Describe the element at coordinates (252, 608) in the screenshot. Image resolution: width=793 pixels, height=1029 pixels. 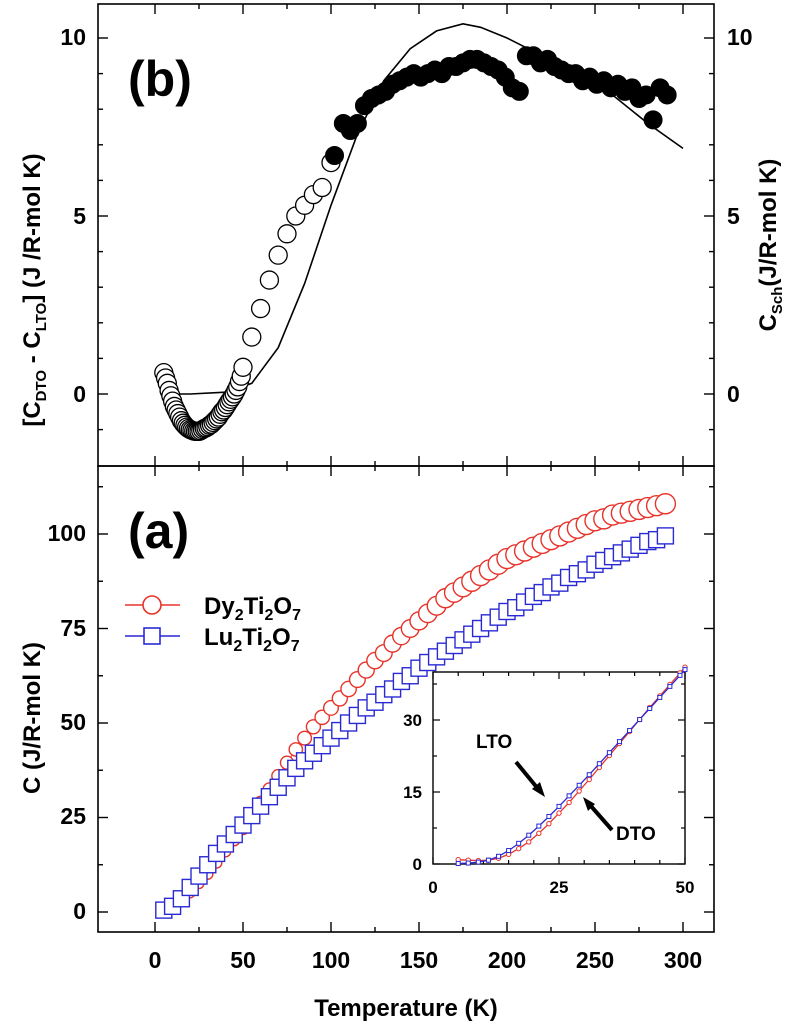
I see `legend-label-dy: Dy2Ti2O7` at that location.